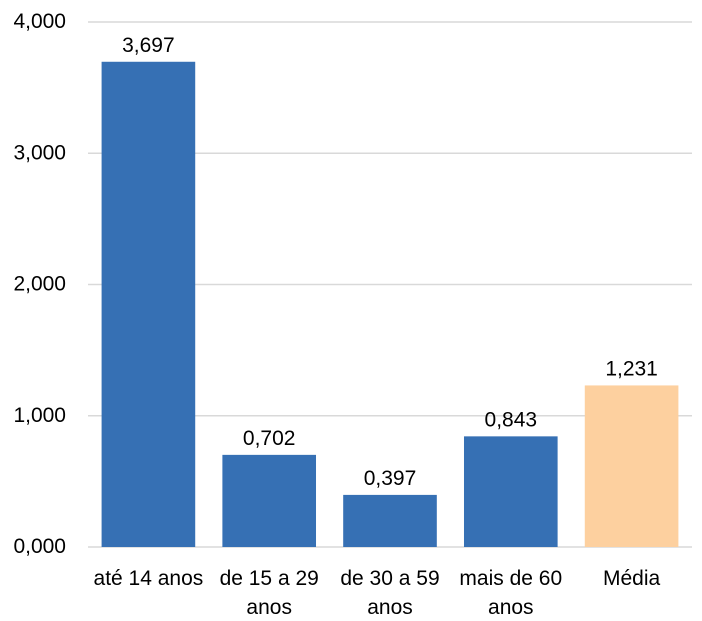 The height and width of the screenshot is (621, 702). I want to click on y-tick-label: 1,000, so click(39, 415).